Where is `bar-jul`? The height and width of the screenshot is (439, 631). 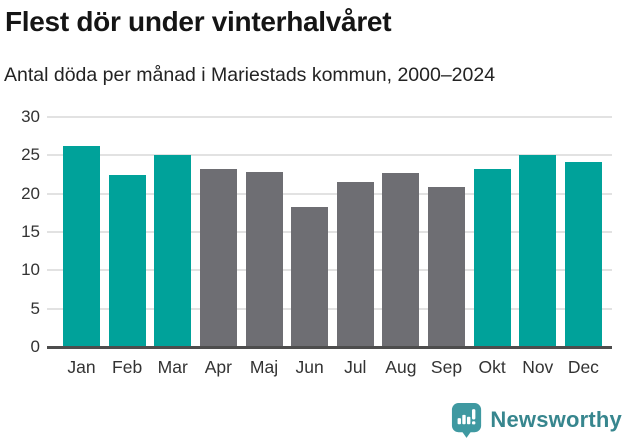
bar-jul is located at coordinates (355, 264).